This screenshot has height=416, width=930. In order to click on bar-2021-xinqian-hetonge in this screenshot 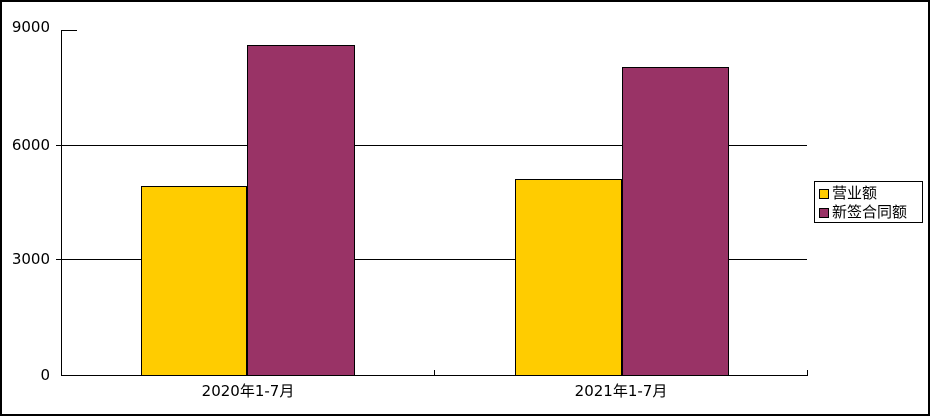, I will do `click(675, 221)`.